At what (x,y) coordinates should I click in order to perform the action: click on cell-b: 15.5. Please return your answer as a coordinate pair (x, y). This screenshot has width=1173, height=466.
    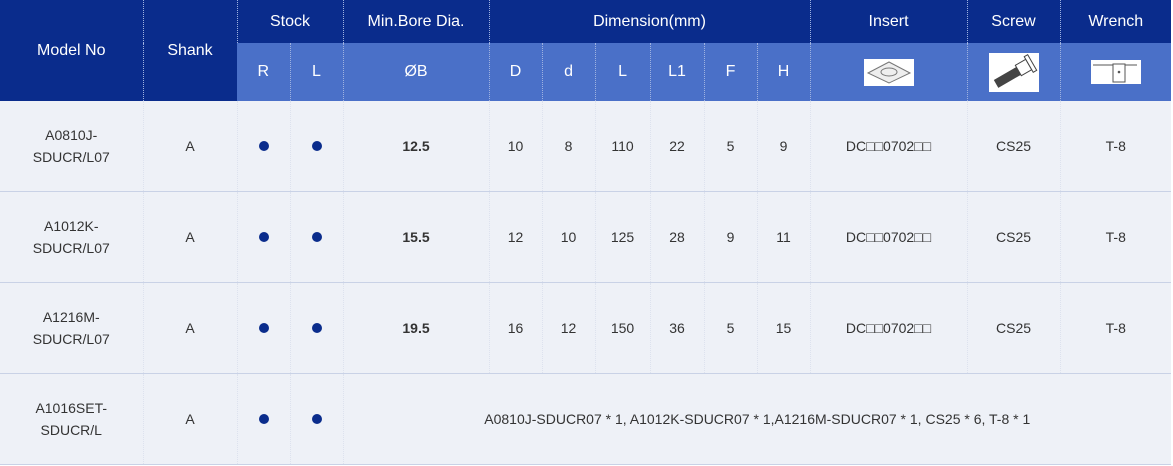
    Looking at the image, I should click on (416, 237).